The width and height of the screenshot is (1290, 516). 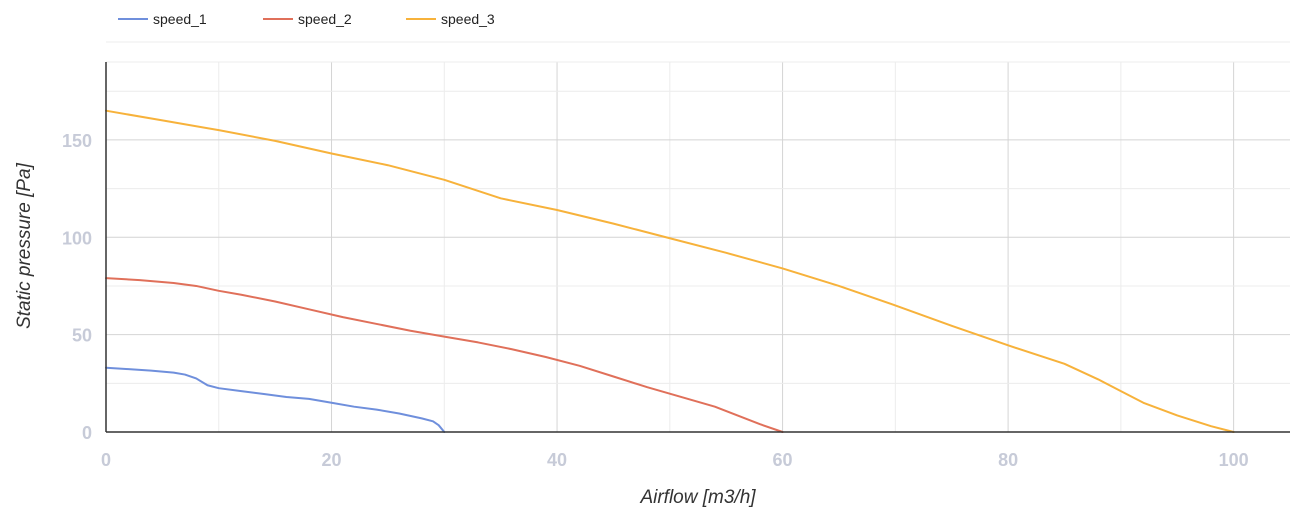 What do you see at coordinates (77, 141) in the screenshot?
I see `y-tick-label: 150` at bounding box center [77, 141].